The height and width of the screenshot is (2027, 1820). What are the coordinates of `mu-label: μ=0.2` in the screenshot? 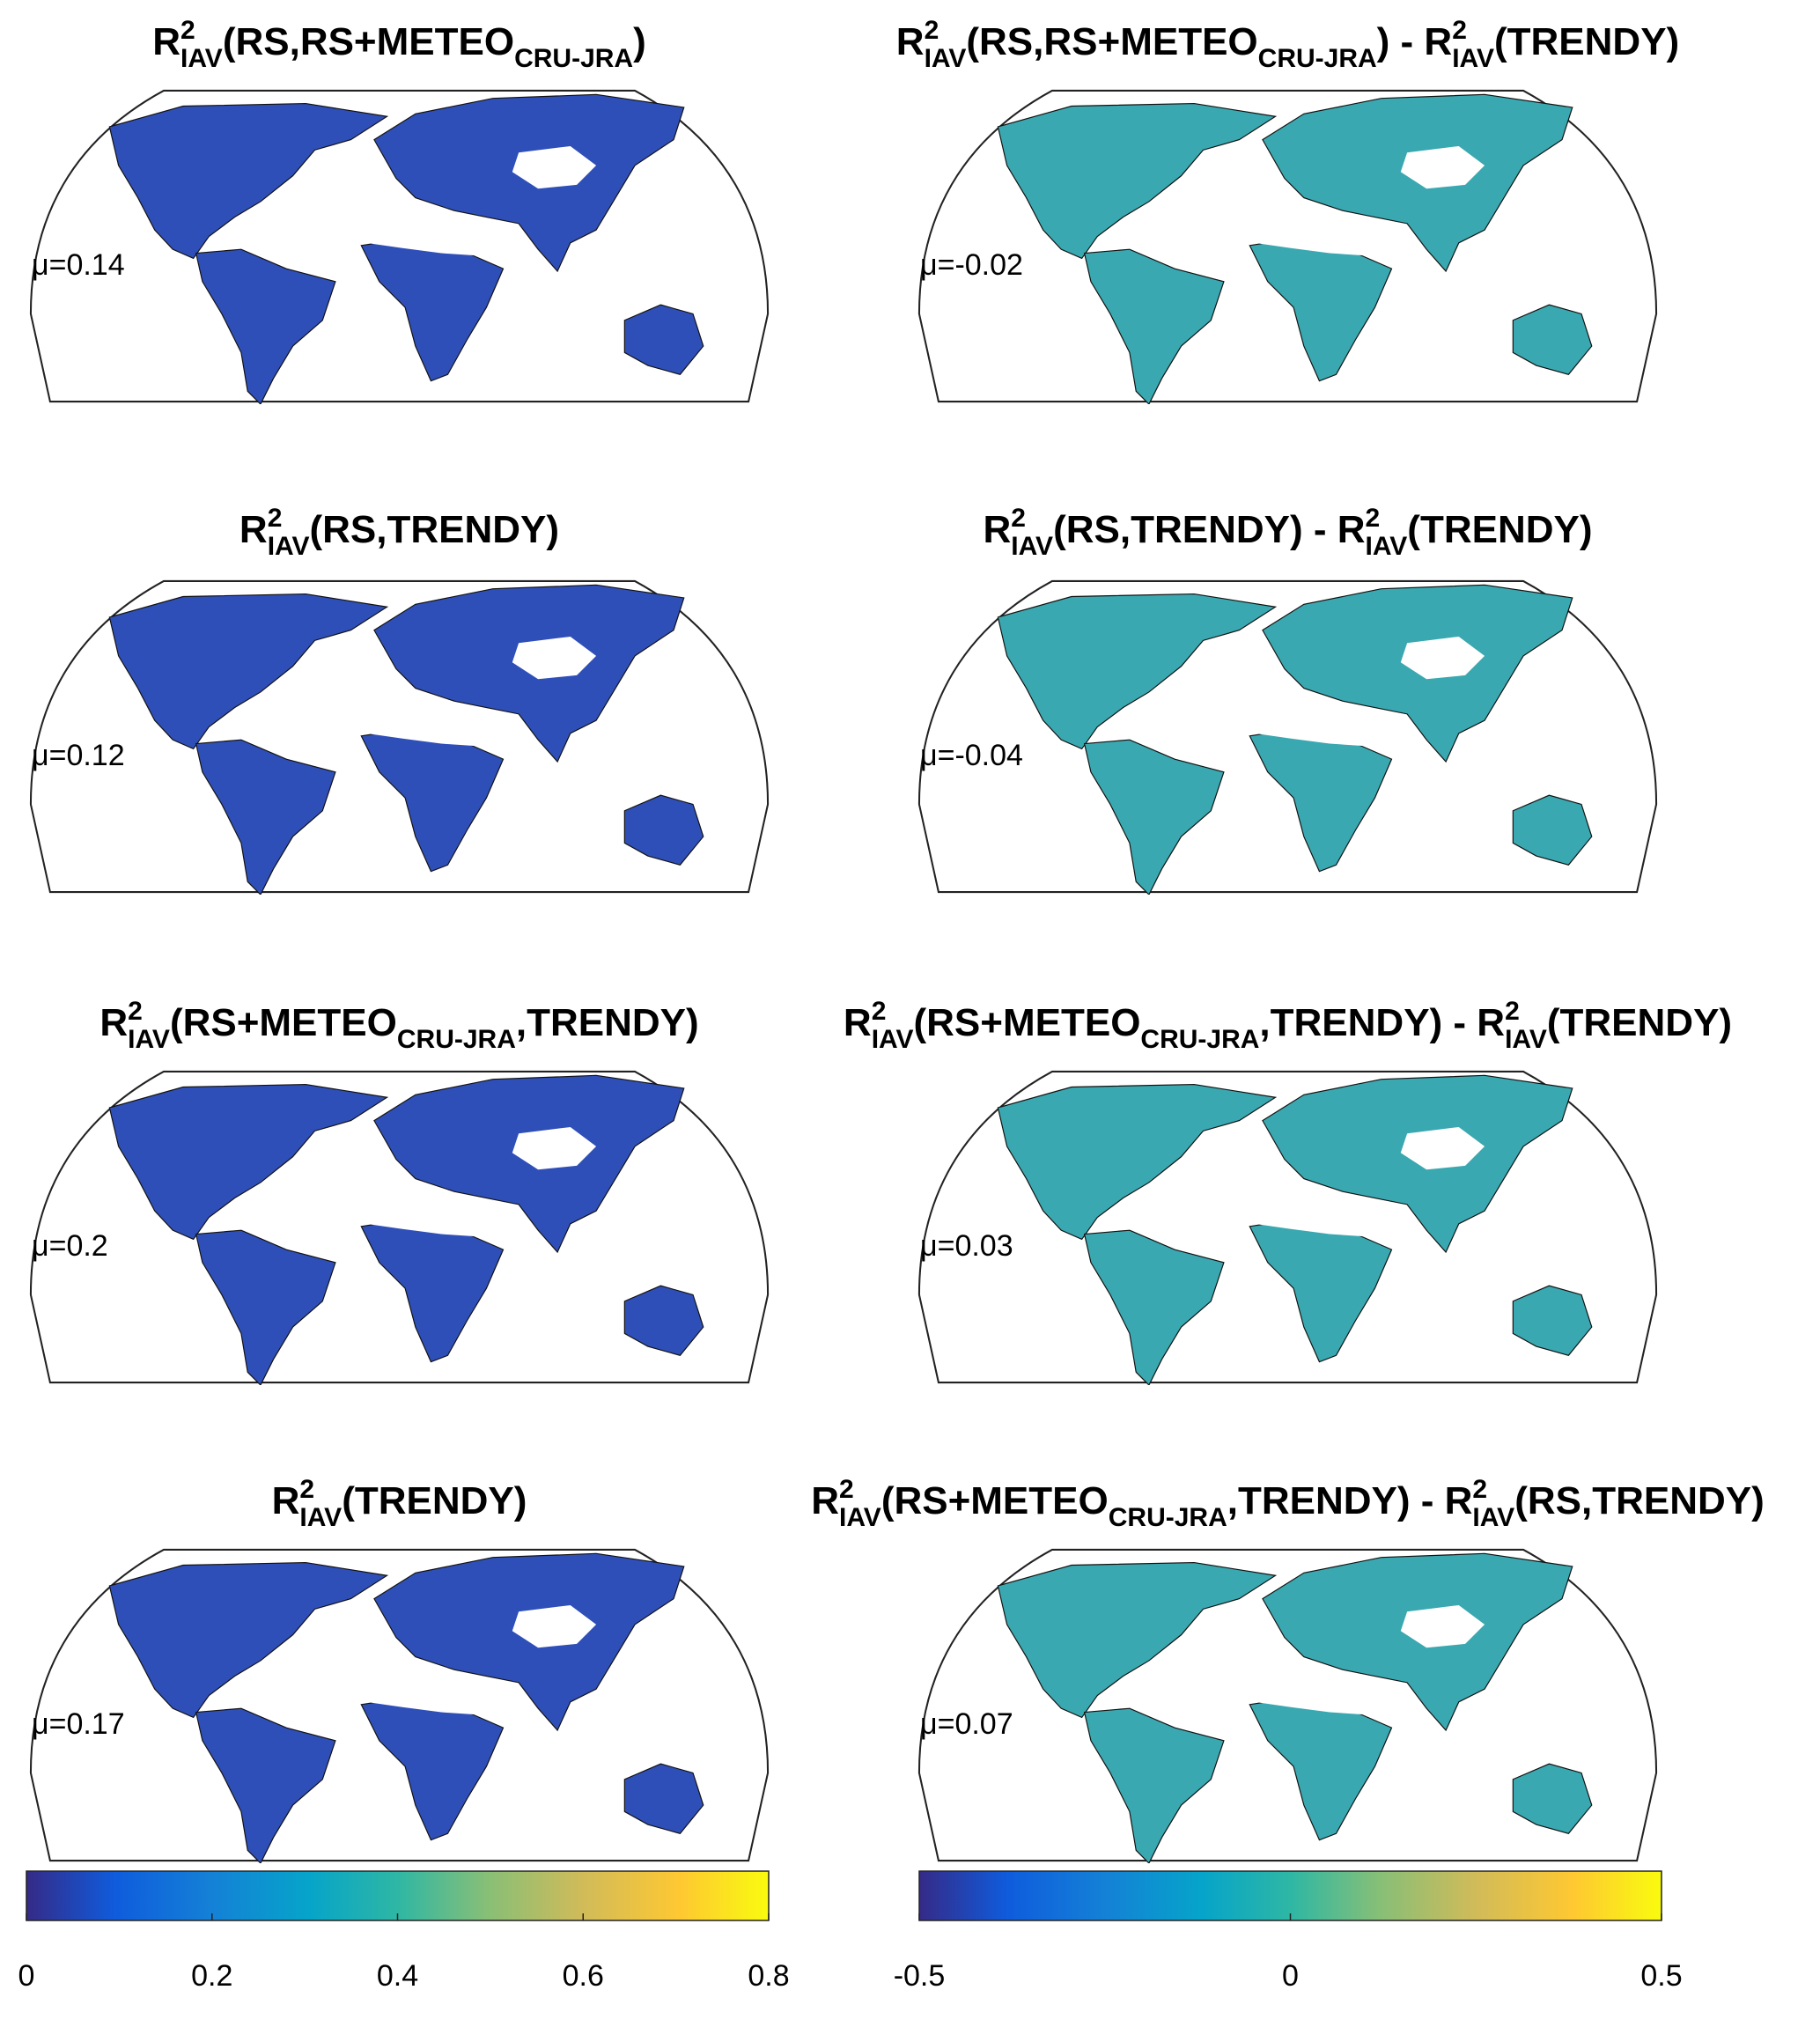 It's located at (70, 1246).